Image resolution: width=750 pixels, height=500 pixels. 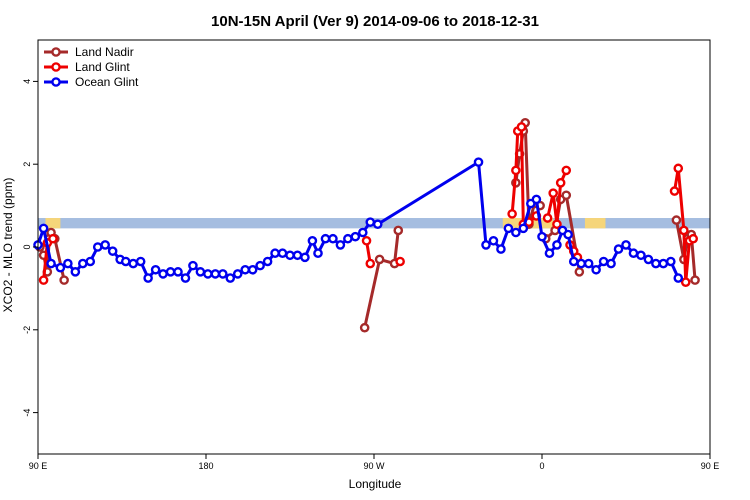 What do you see at coordinates (53, 223) in the screenshot?
I see `land-band` at bounding box center [53, 223].